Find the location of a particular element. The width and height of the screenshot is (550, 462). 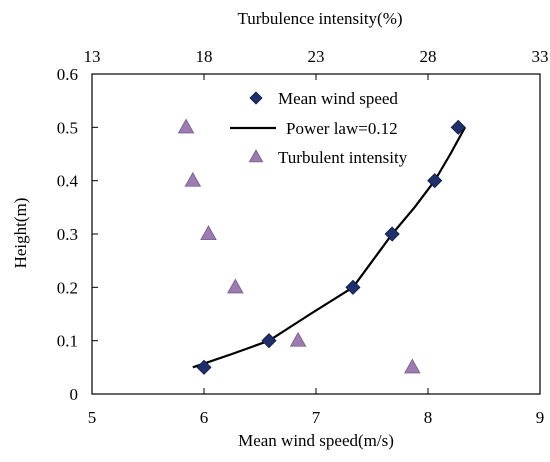

y-tick-label: 0.6 is located at coordinates (67, 74).